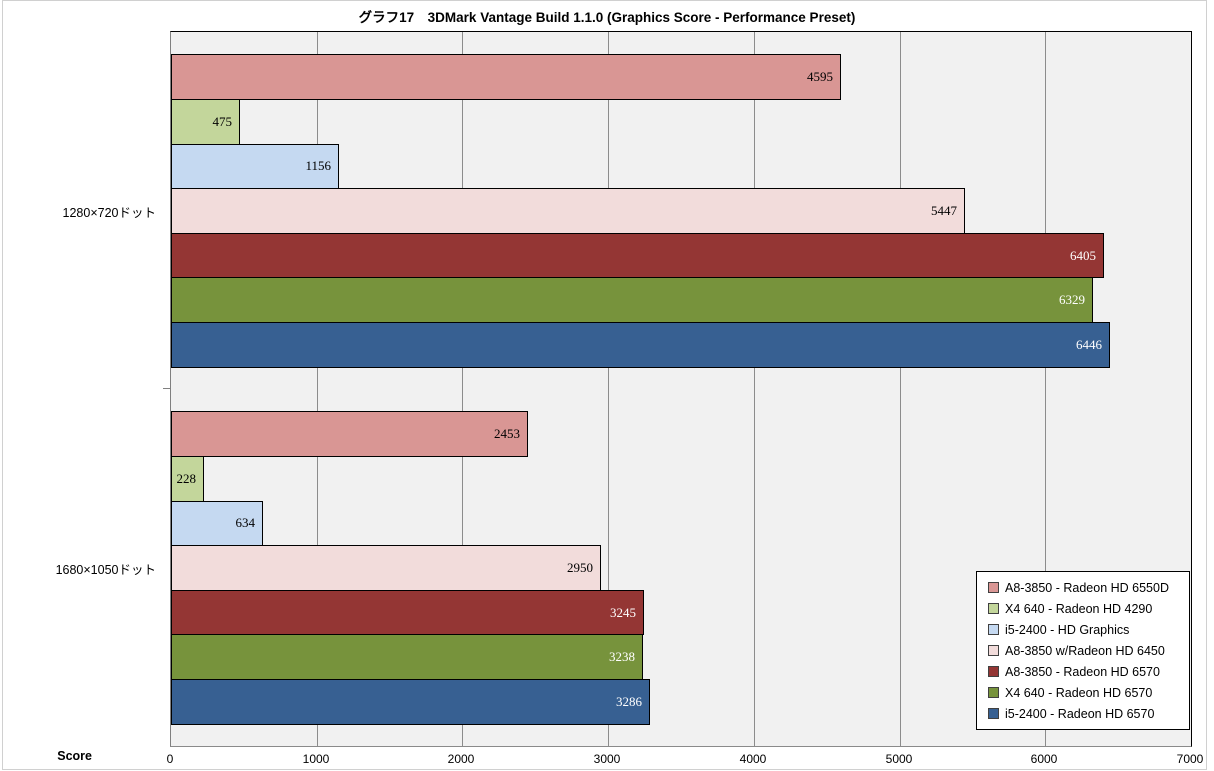  I want to click on value-axis-title: Score, so click(74, 756).